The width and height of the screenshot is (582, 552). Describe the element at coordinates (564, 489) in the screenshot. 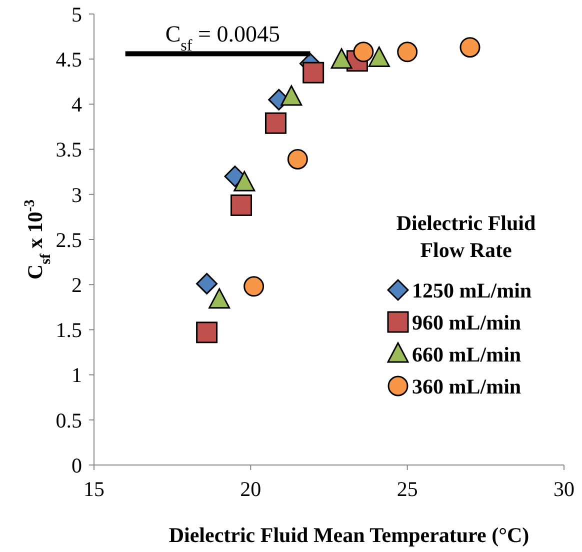

I see `x-tick-label: 30` at that location.